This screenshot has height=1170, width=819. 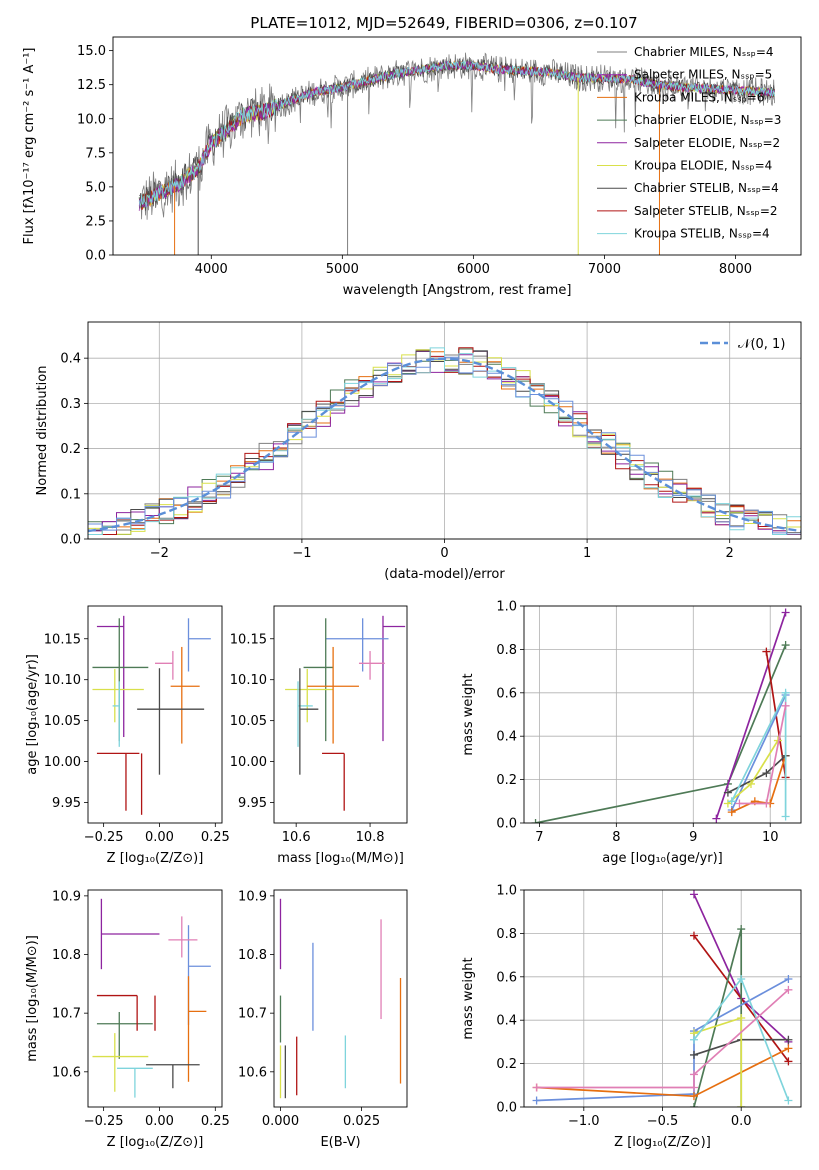 What do you see at coordinates (66, 955) in the screenshot?
I see `mass-vs-z-y-tick-label: 10.8` at bounding box center [66, 955].